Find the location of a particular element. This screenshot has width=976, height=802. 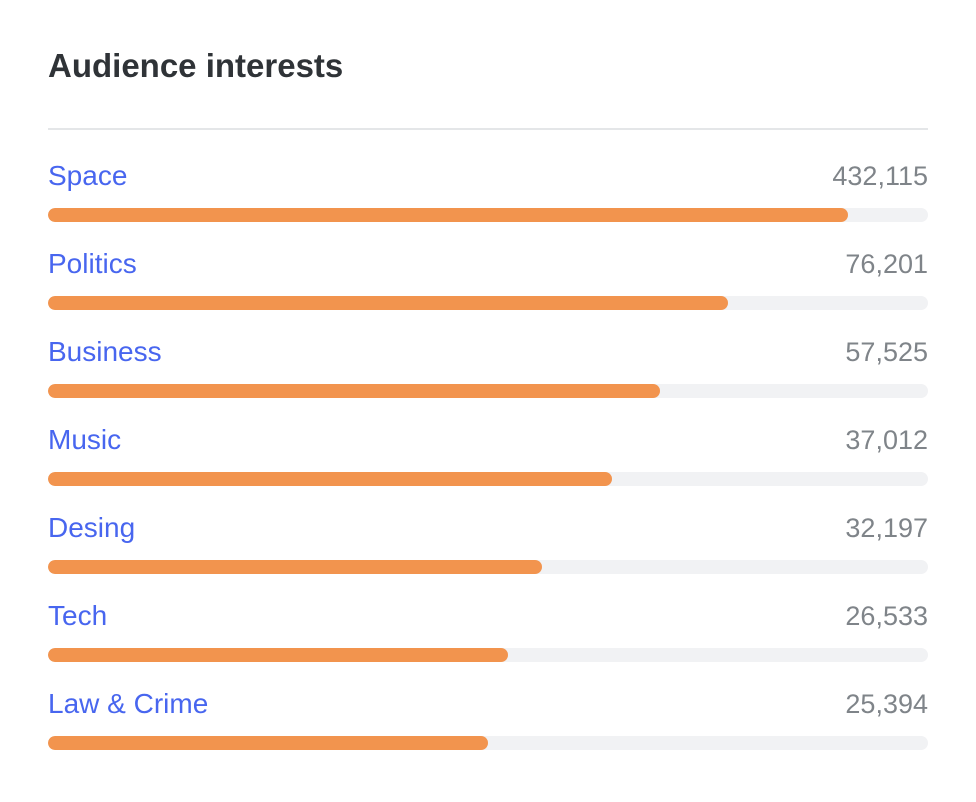

interest-row: Law & Crime 25,394 is located at coordinates (488, 728).